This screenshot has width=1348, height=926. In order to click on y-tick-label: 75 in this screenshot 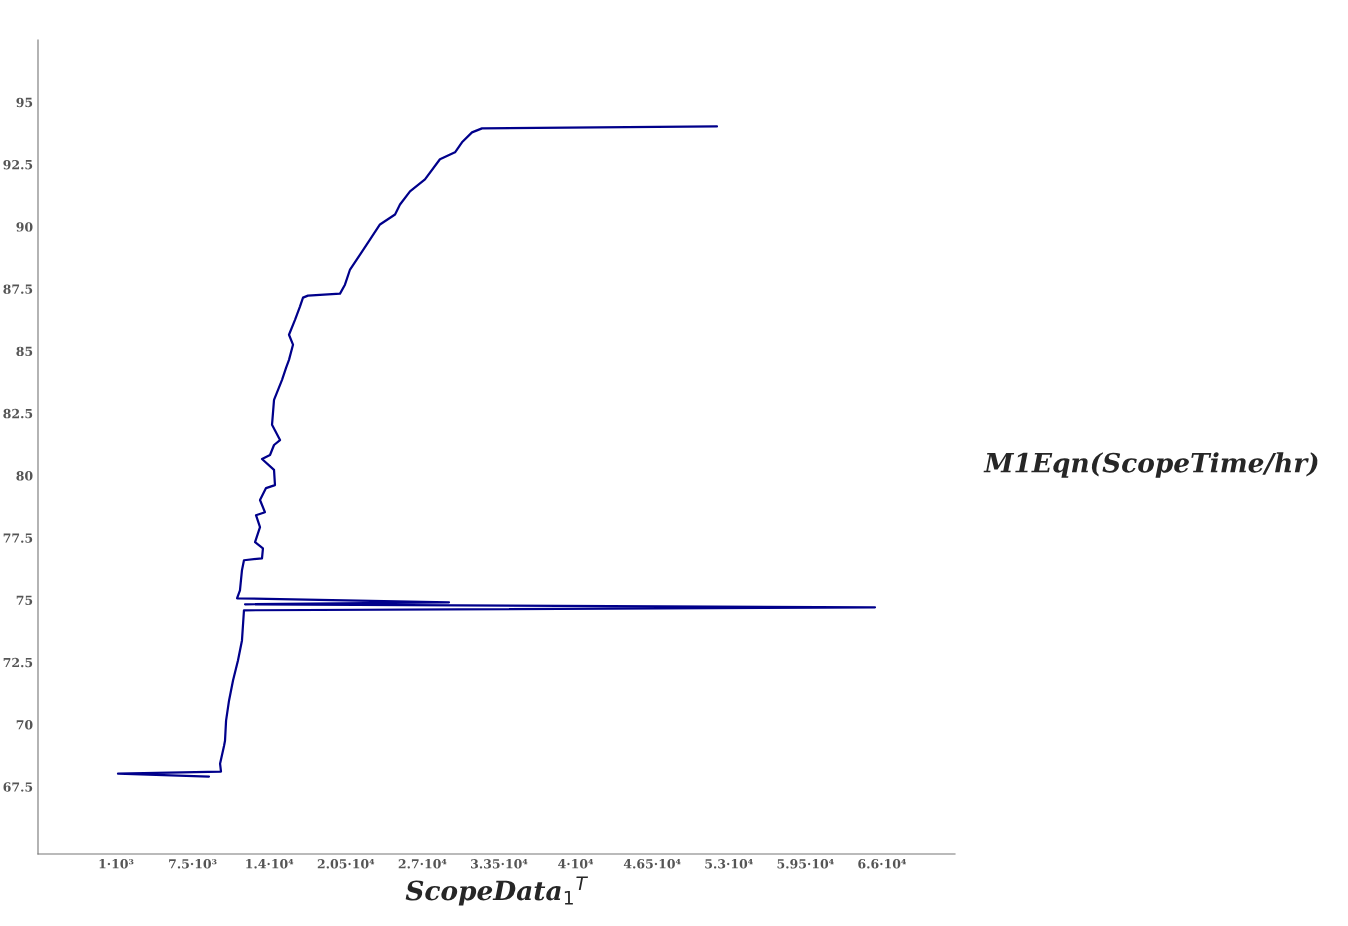, I will do `click(24, 600)`.